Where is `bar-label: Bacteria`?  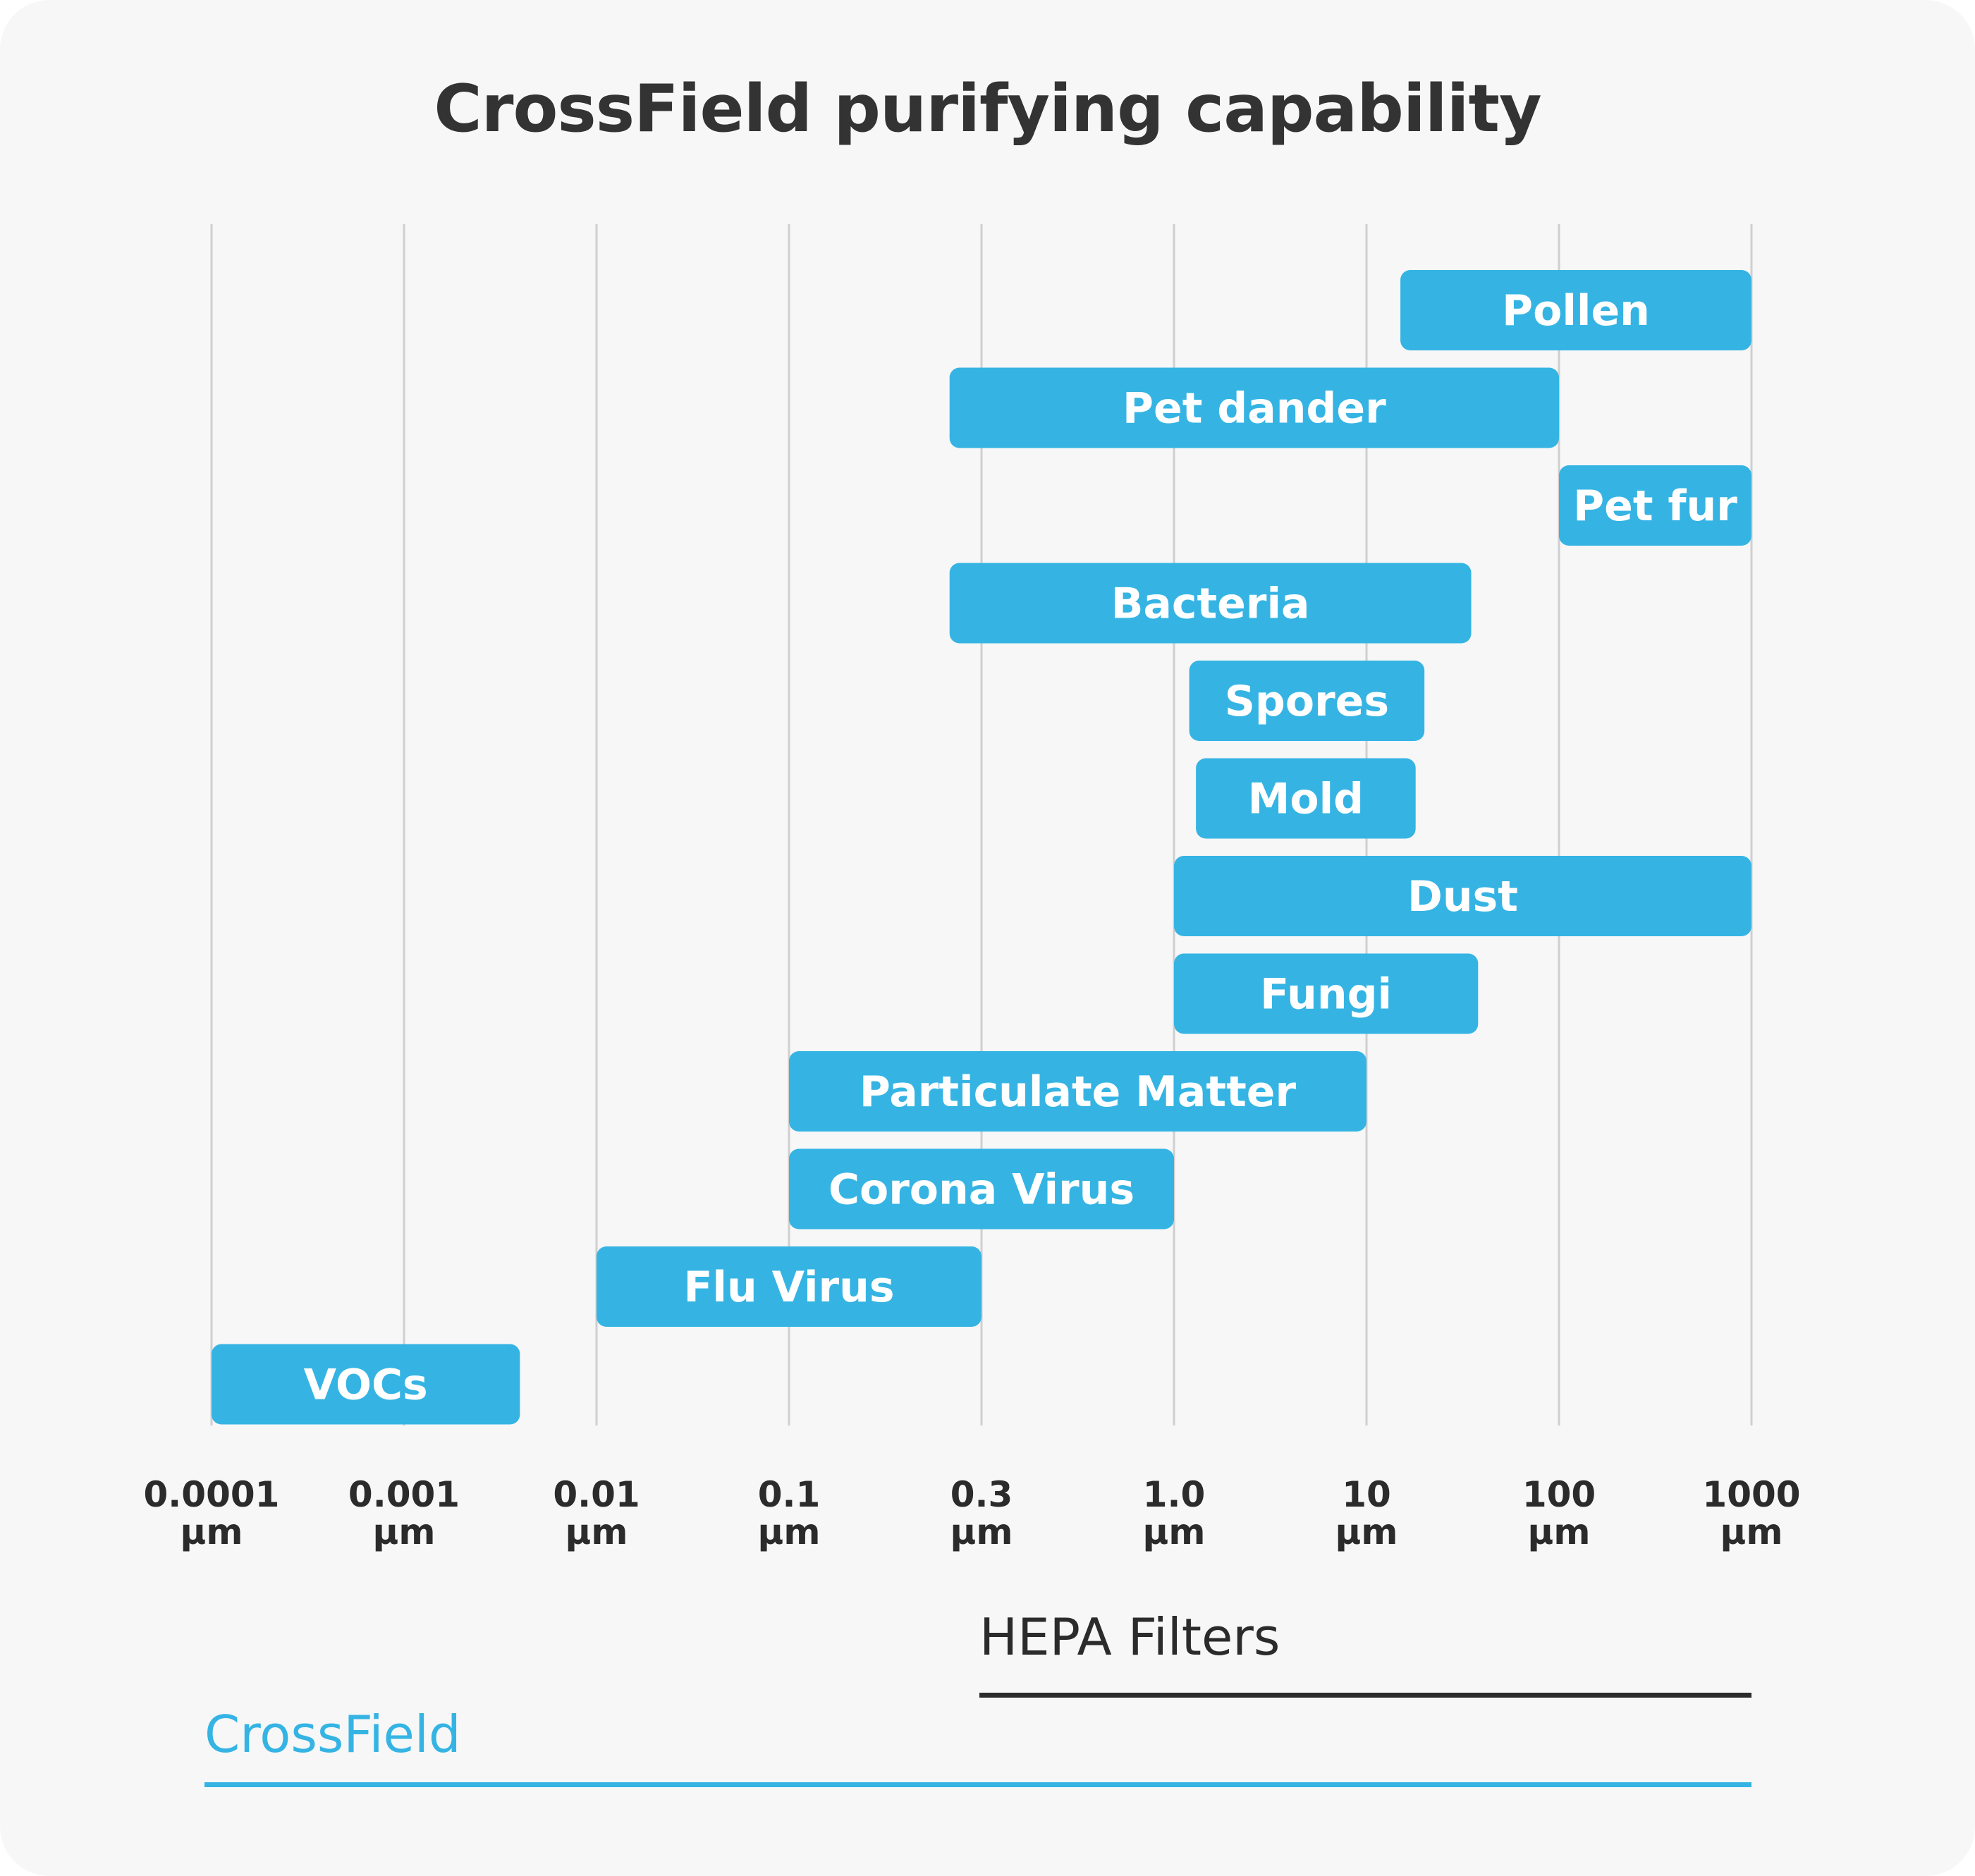 bar-label: Bacteria is located at coordinates (1210, 604).